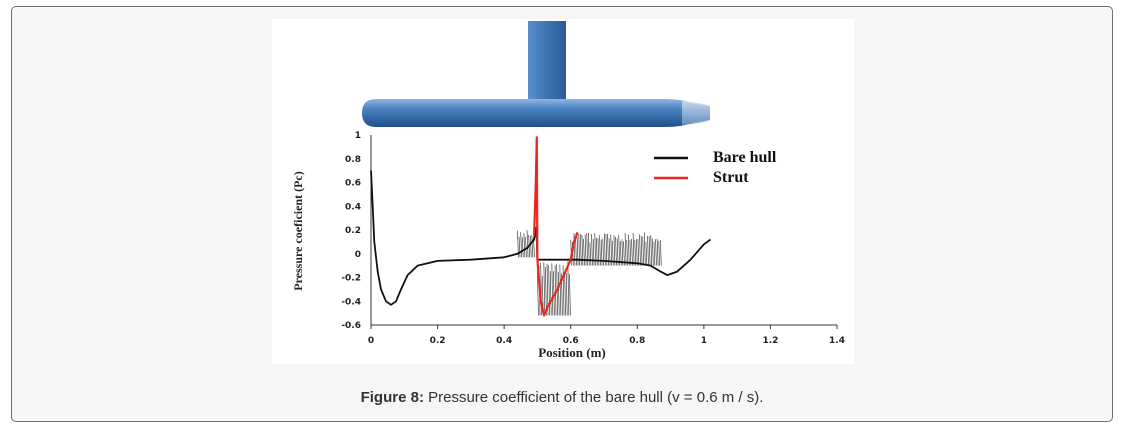  What do you see at coordinates (358, 136) in the screenshot?
I see `y-tick-label: 1` at bounding box center [358, 136].